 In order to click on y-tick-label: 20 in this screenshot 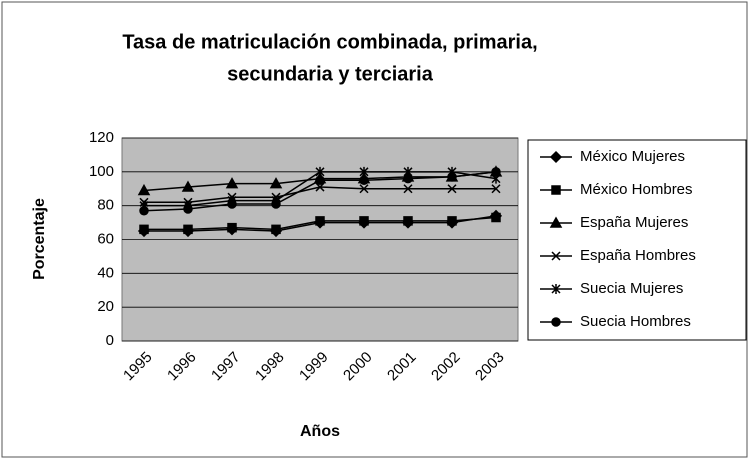, I will do `click(105, 306)`.